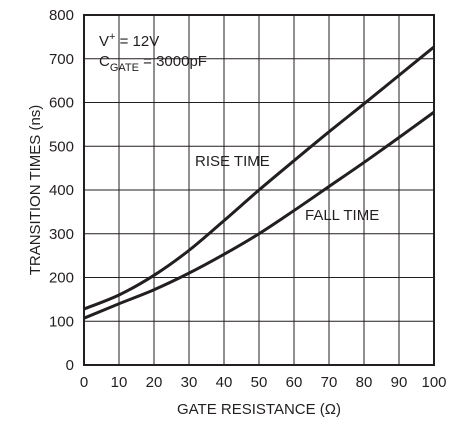  Describe the element at coordinates (153, 63) in the screenshot. I see `condition-gate-capacitance: CGATE = 3000pF` at that location.